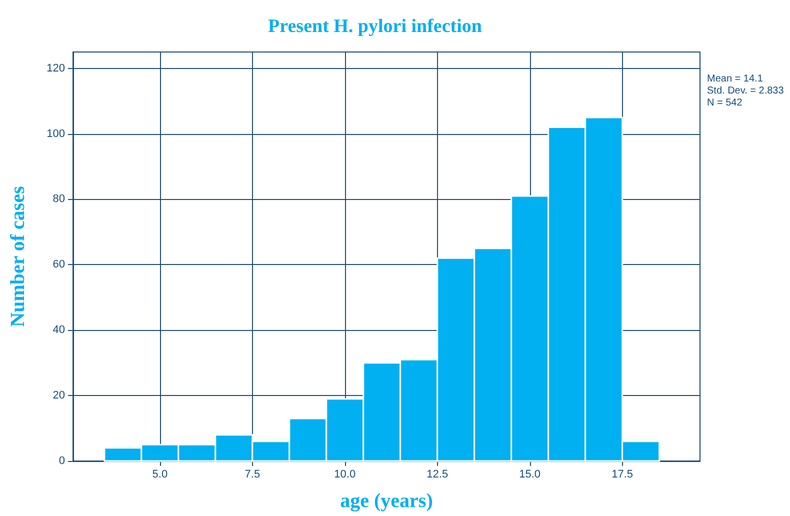 This screenshot has width=790, height=516. Describe the element at coordinates (735, 79) in the screenshot. I see `text: Mean = 14.1` at that location.